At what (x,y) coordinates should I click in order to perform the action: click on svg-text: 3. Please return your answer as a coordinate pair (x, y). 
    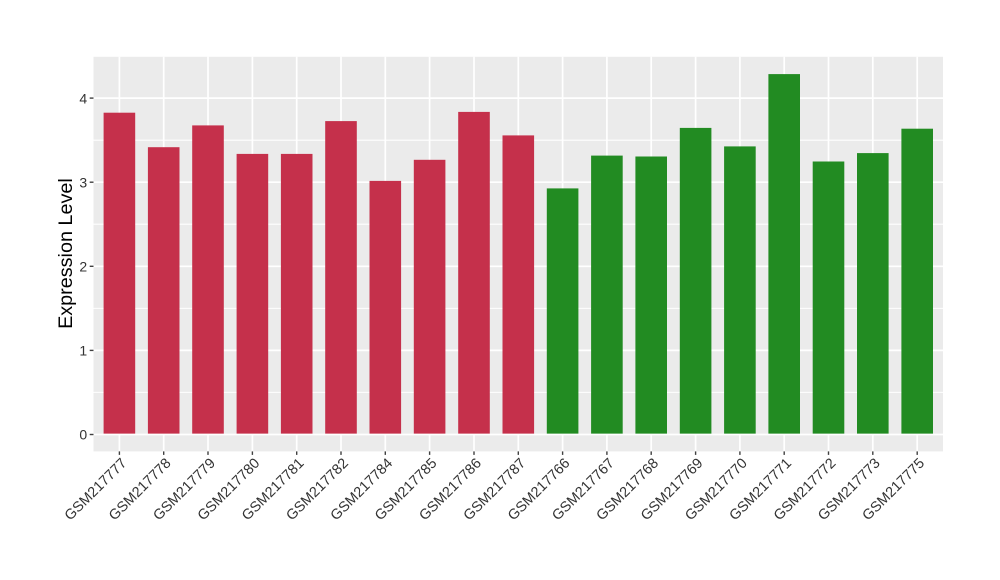
    Looking at the image, I should click on (83, 182).